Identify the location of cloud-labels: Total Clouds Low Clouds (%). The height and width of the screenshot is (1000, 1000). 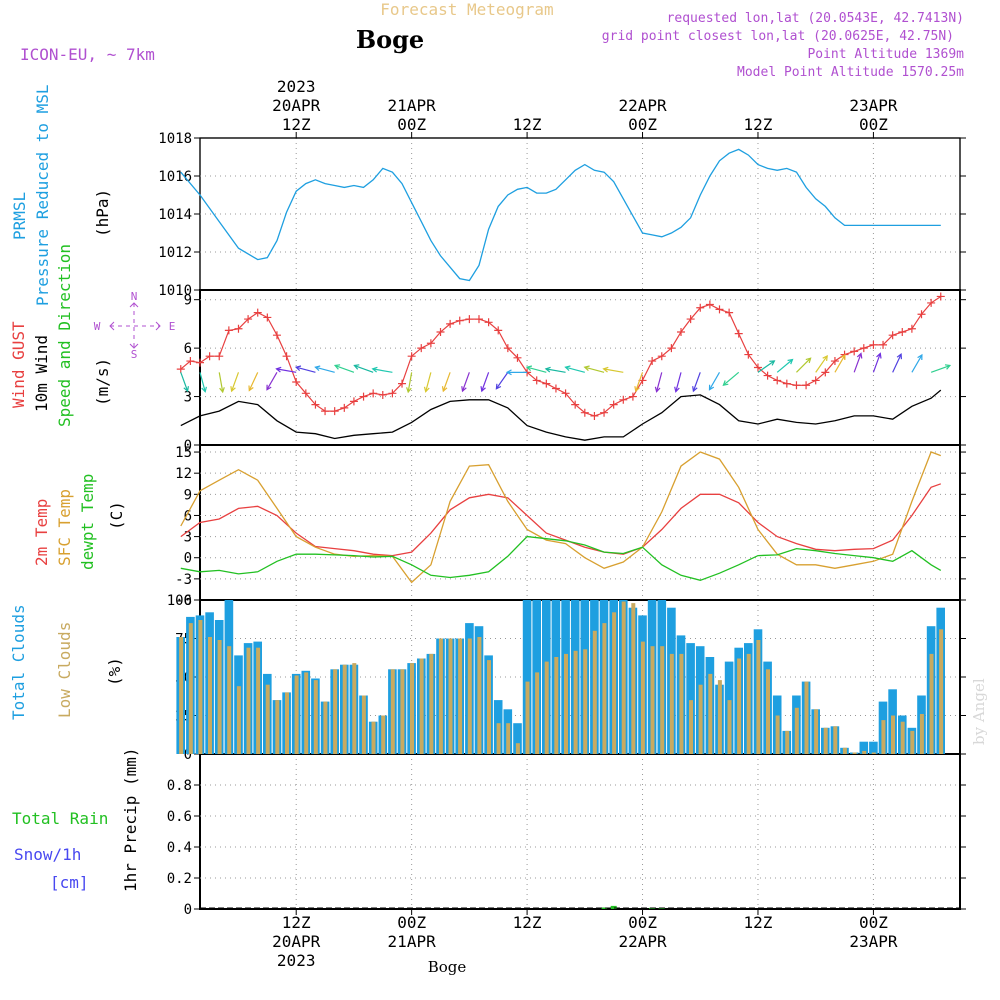
(66, 662).